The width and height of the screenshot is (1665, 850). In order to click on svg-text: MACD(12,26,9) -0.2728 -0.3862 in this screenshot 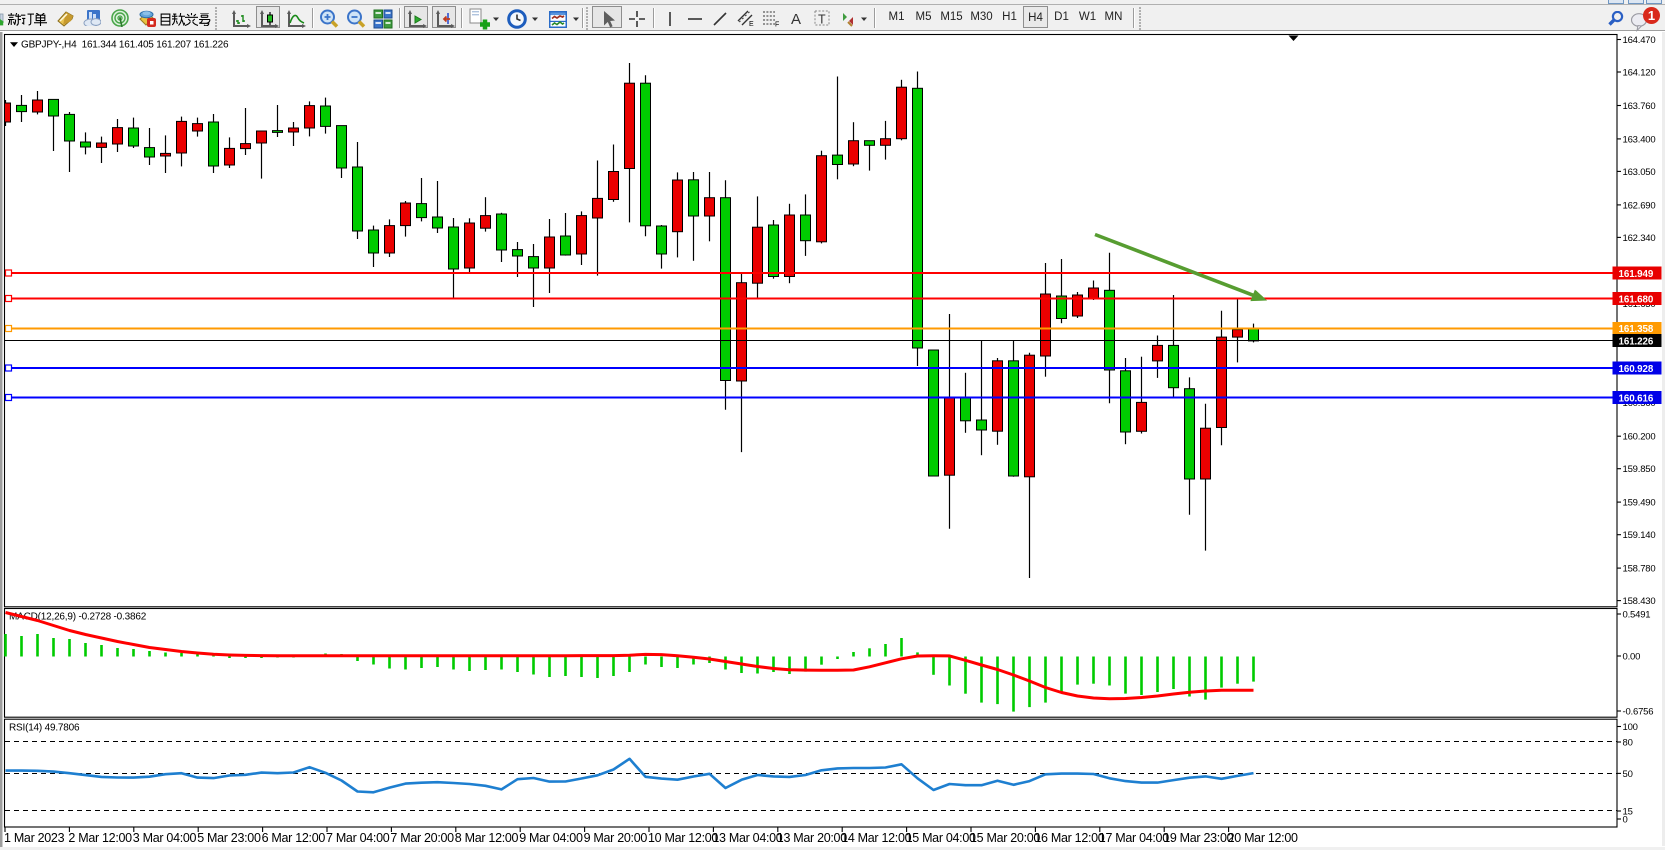, I will do `click(78, 617)`.